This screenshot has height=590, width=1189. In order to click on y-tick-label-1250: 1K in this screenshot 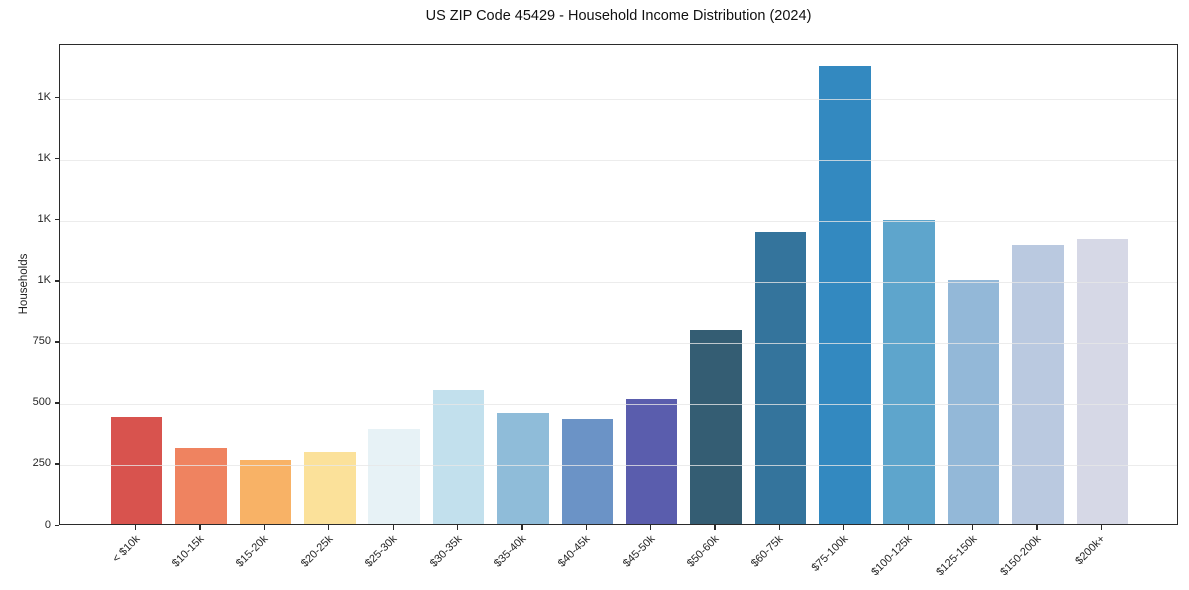, I will do `click(44, 219)`.